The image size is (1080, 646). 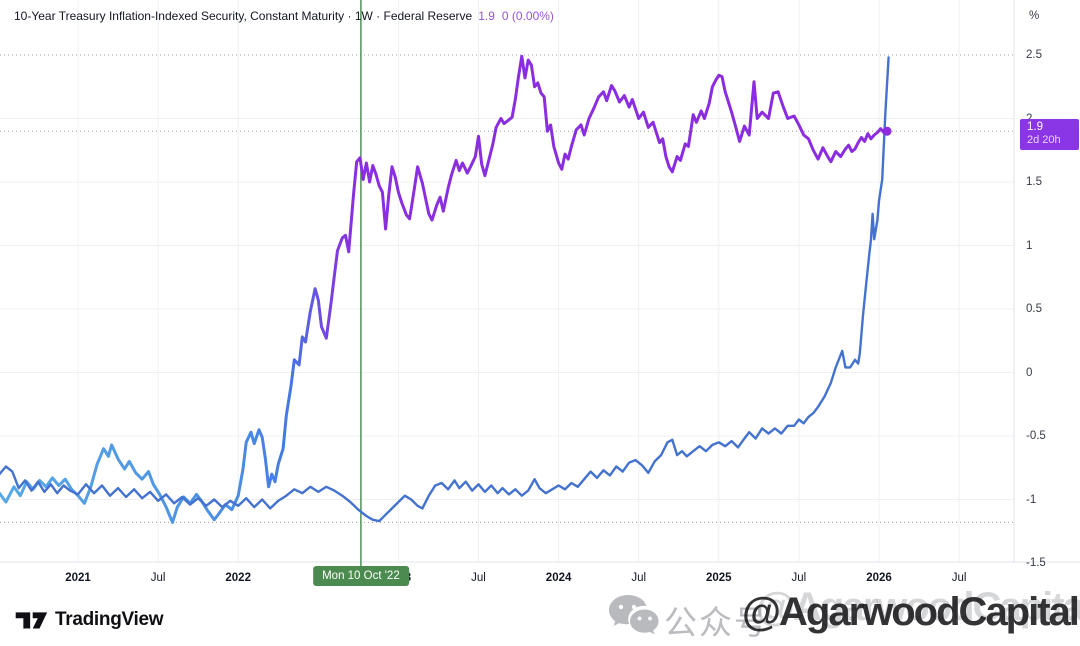 What do you see at coordinates (527, 16) in the screenshot?
I see `change-value: 0 (0.00%)` at bounding box center [527, 16].